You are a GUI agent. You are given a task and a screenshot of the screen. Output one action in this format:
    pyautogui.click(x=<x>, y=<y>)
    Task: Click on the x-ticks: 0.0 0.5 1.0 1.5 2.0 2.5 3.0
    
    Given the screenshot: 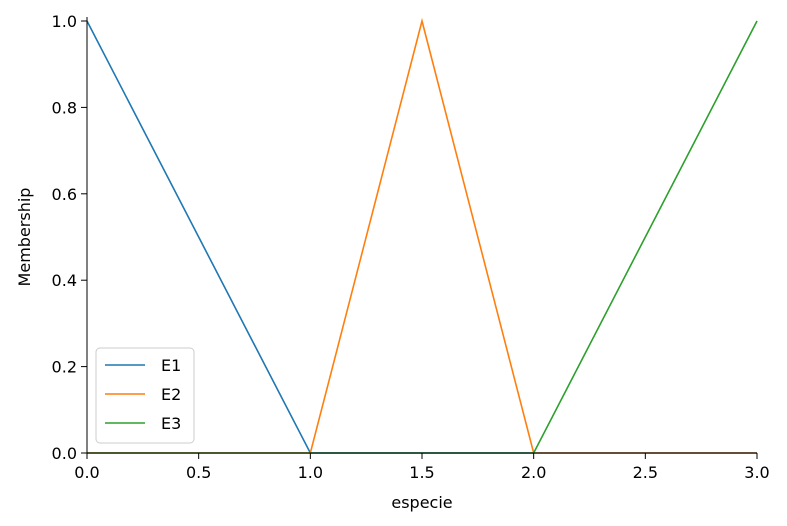 What is the action you would take?
    pyautogui.click(x=422, y=467)
    